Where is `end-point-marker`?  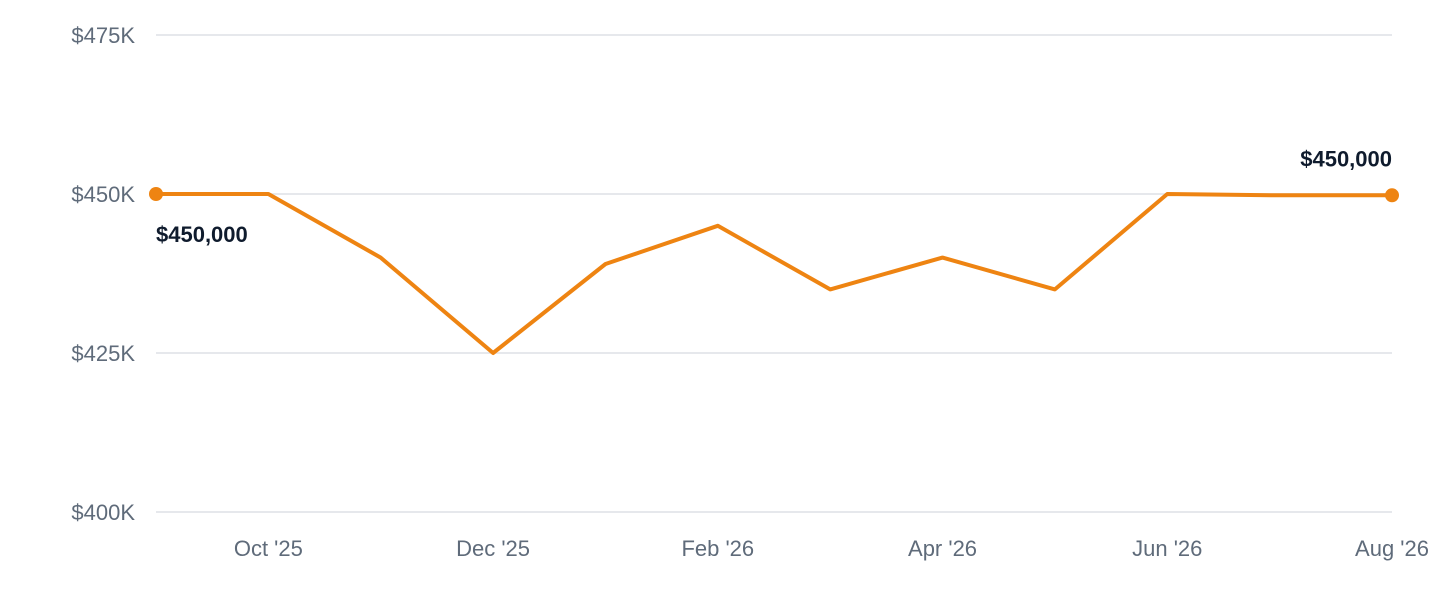 end-point-marker is located at coordinates (1392, 195).